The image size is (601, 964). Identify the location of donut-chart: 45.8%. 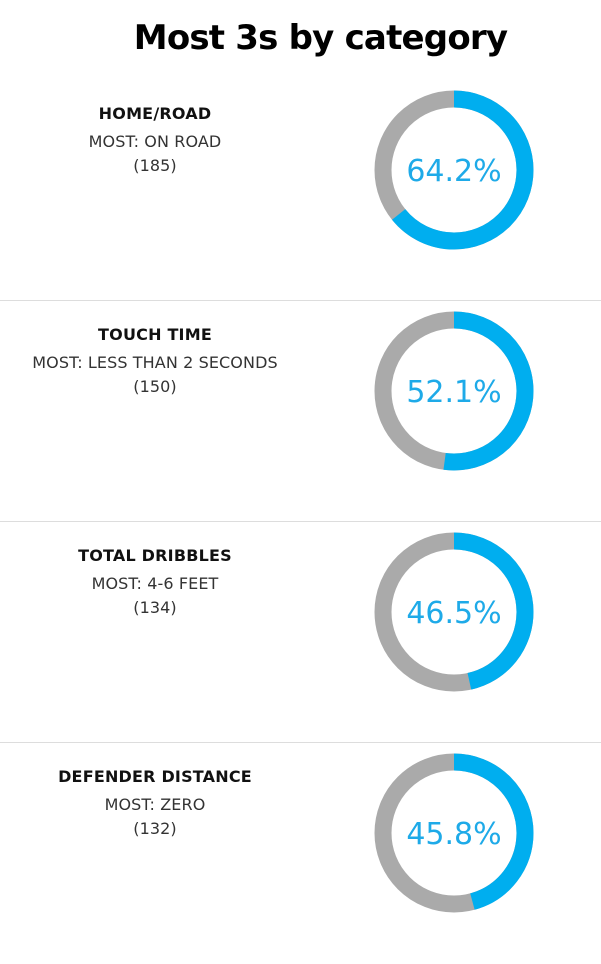
(454, 833).